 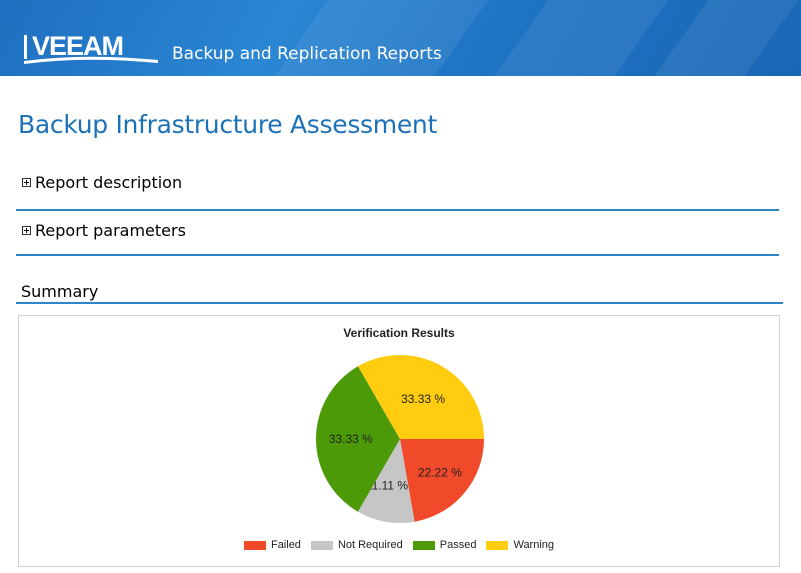 What do you see at coordinates (399, 303) in the screenshot?
I see `summary-divider` at bounding box center [399, 303].